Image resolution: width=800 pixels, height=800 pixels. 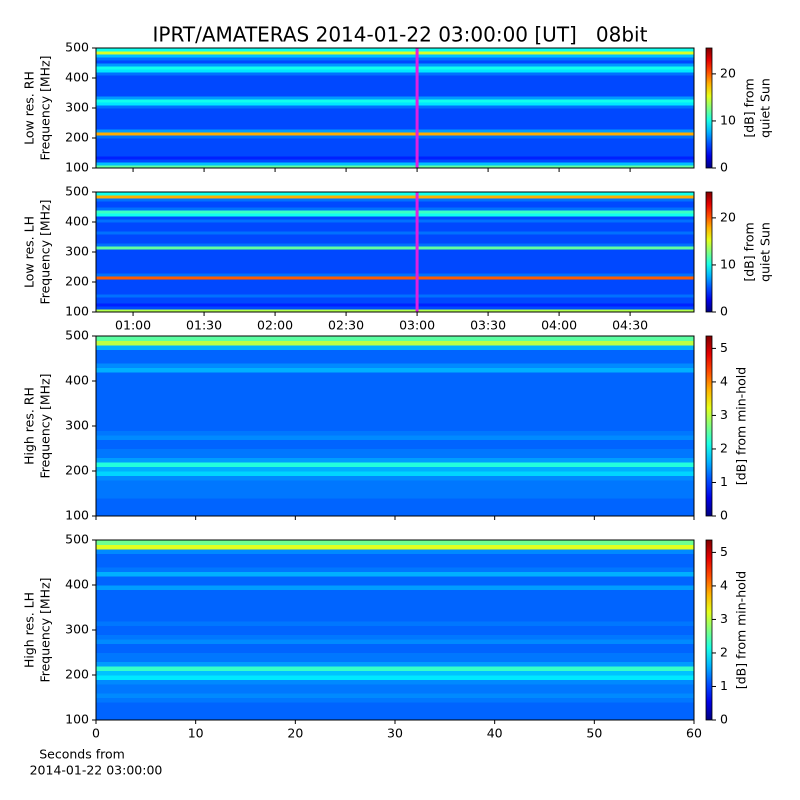 What do you see at coordinates (765, 252) in the screenshot?
I see `colorbar-label: quiet Sun` at bounding box center [765, 252].